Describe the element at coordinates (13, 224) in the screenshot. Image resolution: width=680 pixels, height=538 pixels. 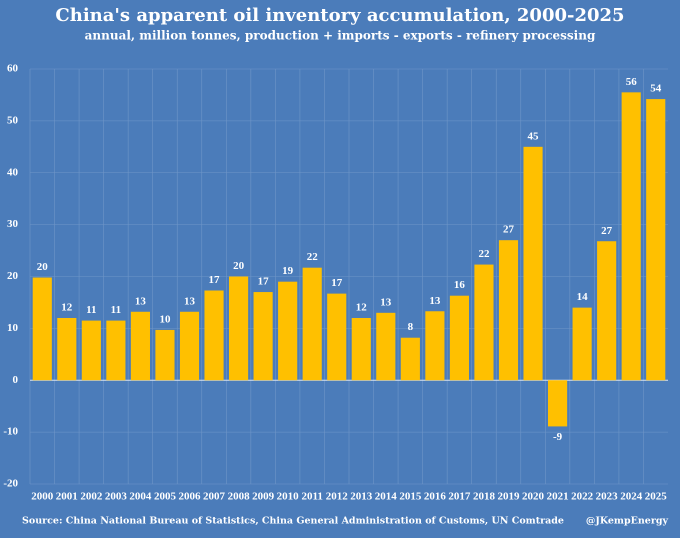
I see `y-tick-label: 30` at that location.